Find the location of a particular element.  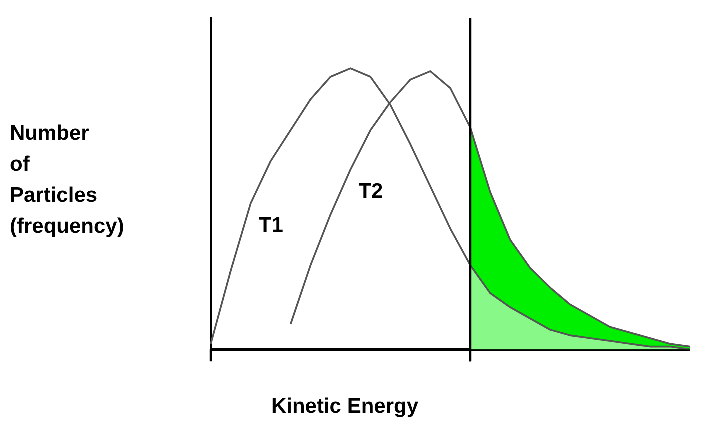

series-label: T1 is located at coordinates (271, 225).